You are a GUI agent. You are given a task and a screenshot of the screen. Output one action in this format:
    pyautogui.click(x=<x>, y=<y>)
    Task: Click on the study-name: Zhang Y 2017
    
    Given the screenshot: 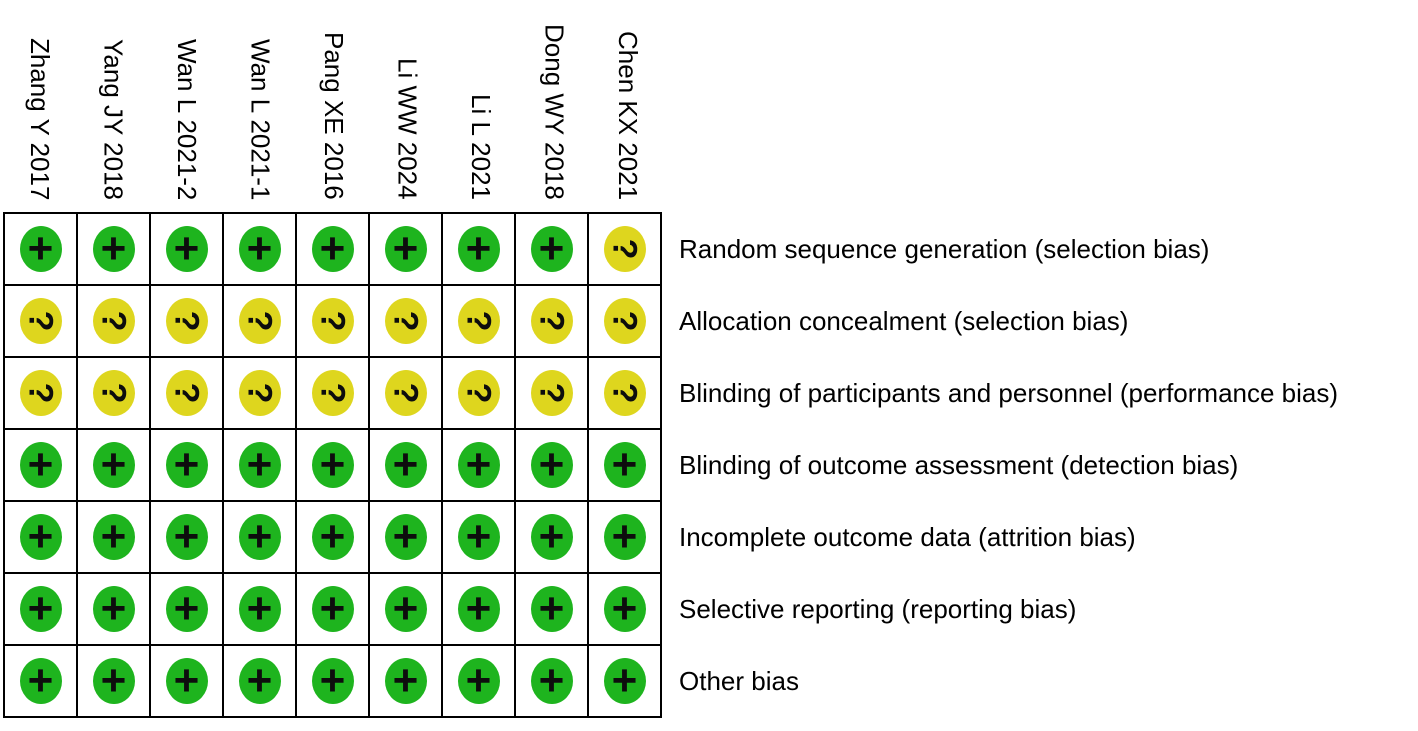 What is the action you would take?
    pyautogui.click(x=39, y=118)
    